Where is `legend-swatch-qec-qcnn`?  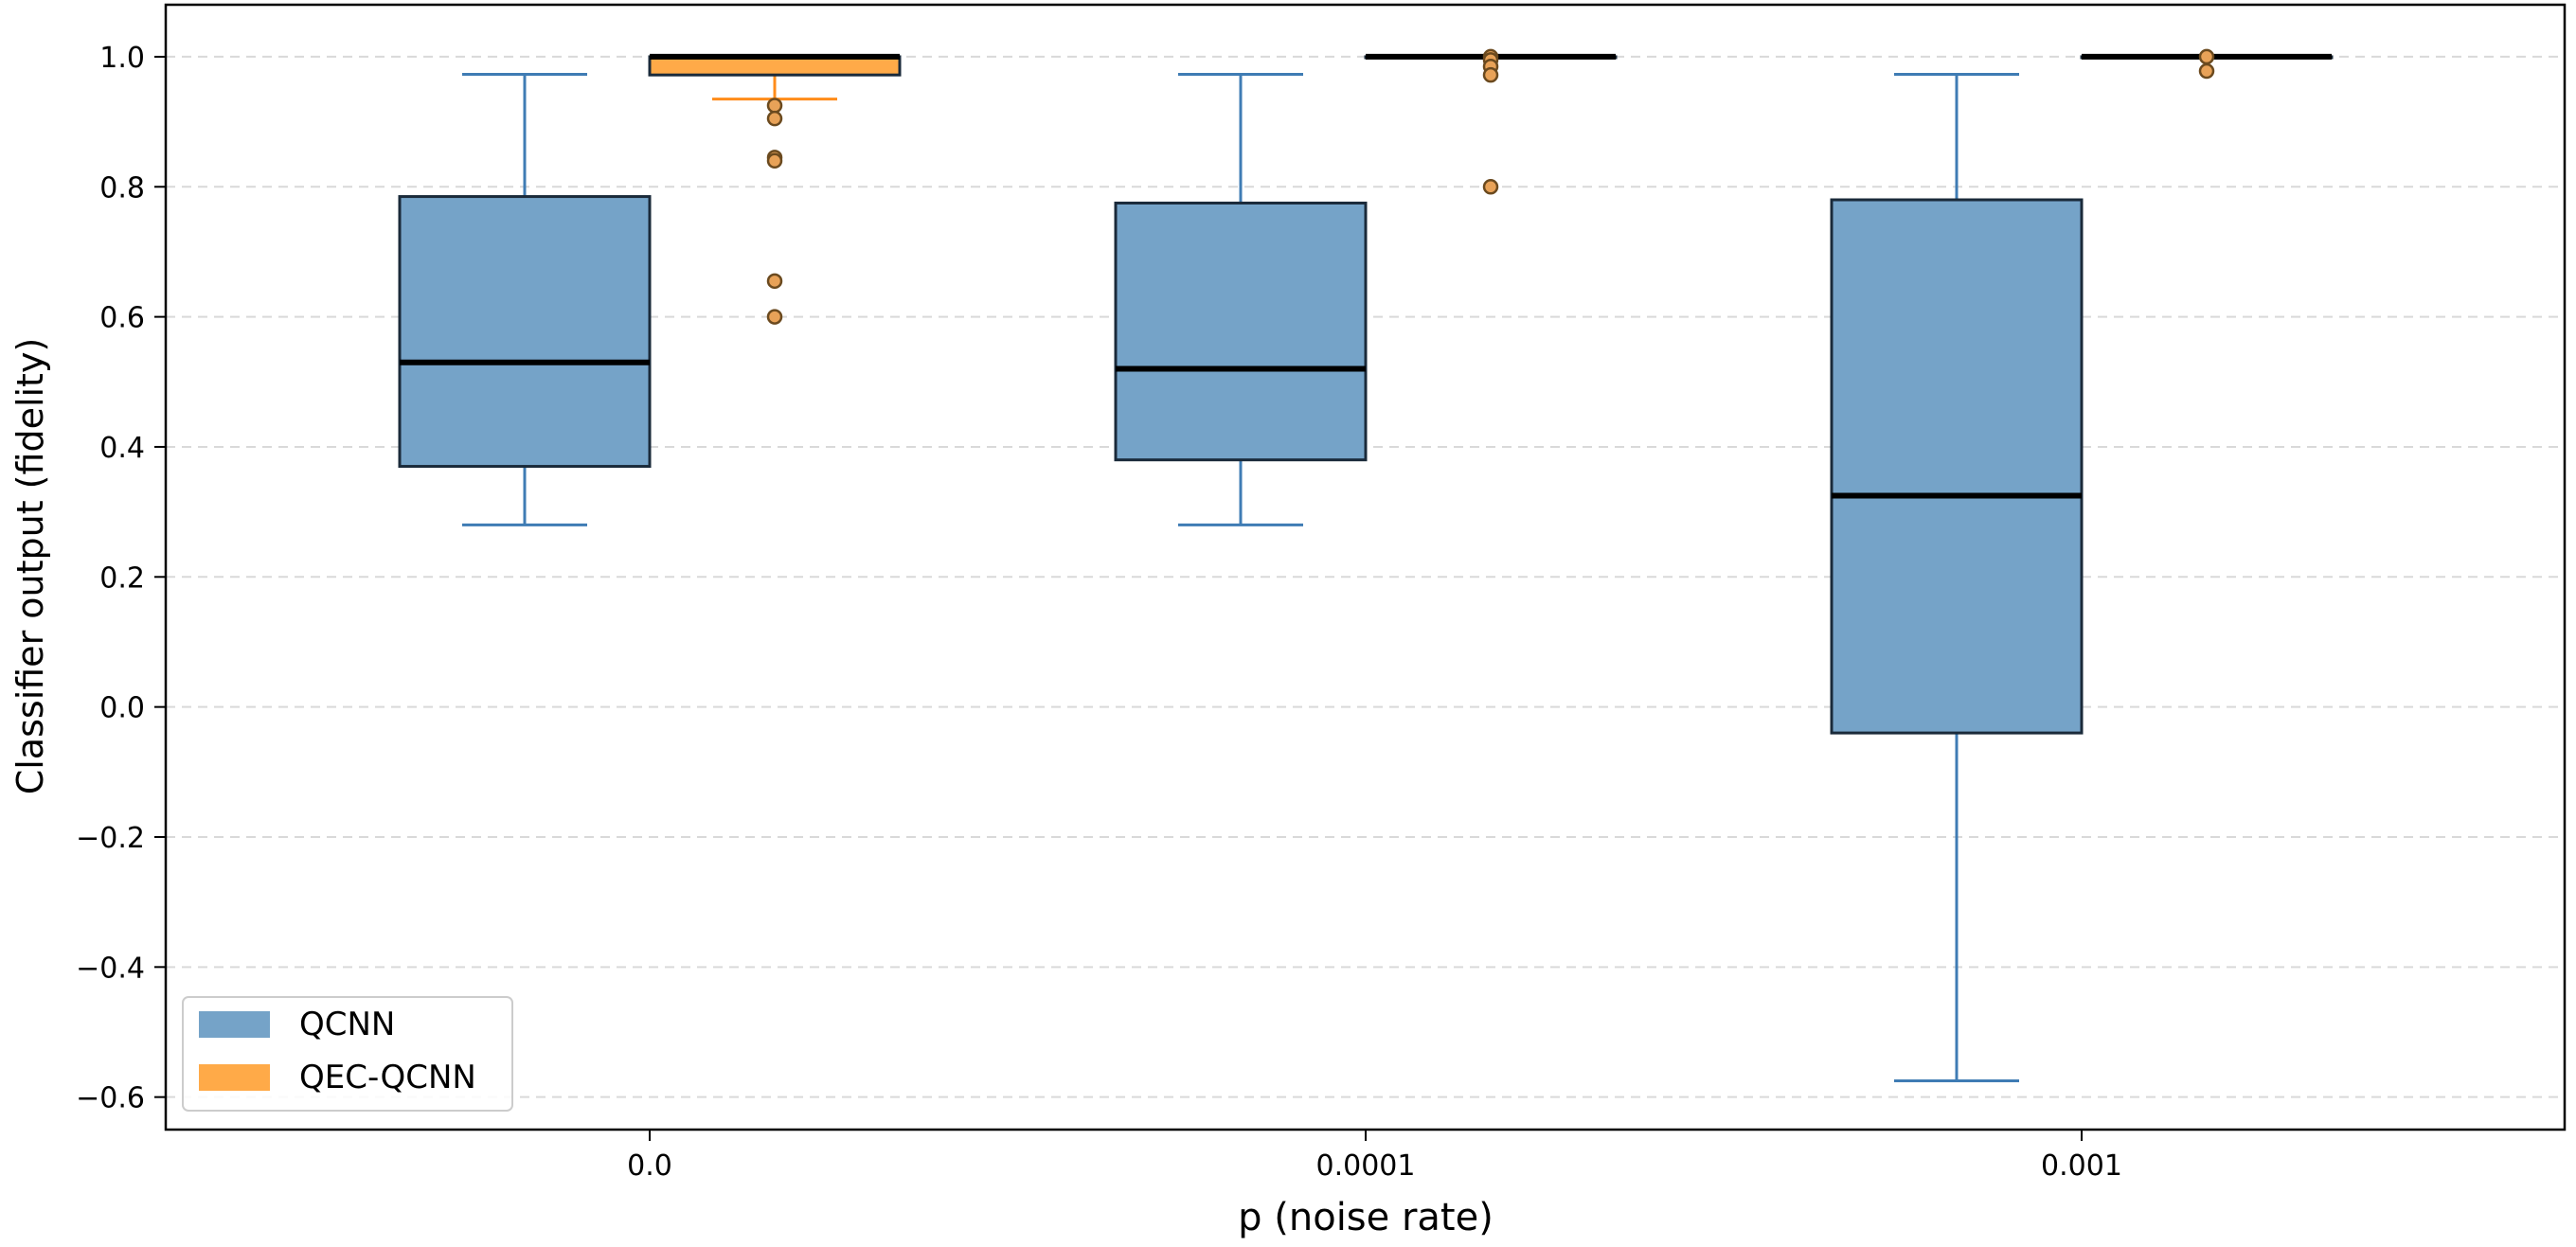
legend-swatch-qec-qcnn is located at coordinates (234, 1077).